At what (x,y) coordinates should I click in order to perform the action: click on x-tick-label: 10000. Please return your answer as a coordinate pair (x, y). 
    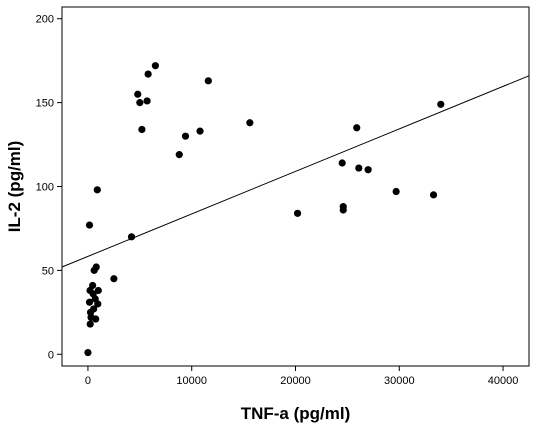
    Looking at the image, I should click on (191, 381).